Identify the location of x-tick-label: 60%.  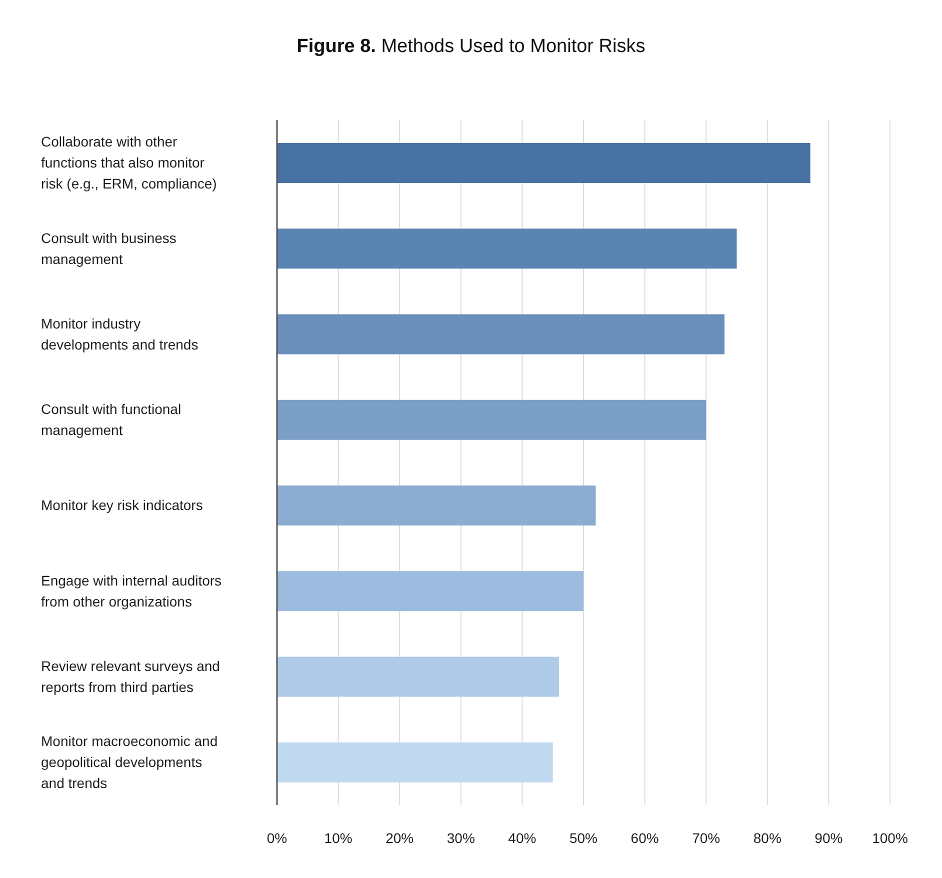
(644, 838).